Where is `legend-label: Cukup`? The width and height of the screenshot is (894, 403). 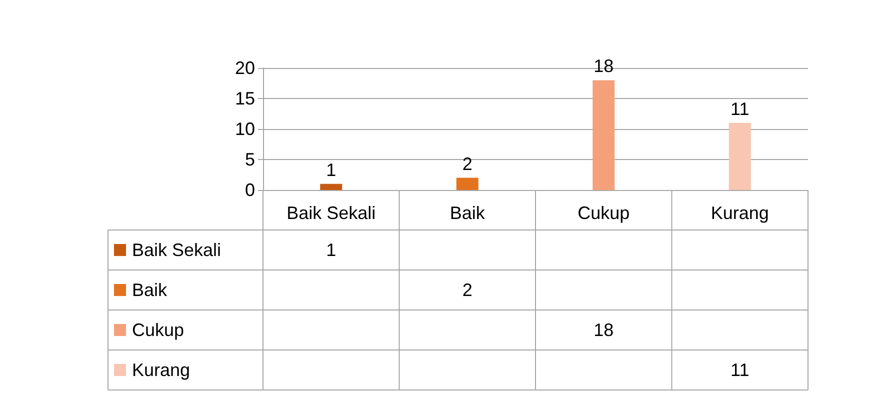
legend-label: Cukup is located at coordinates (158, 330).